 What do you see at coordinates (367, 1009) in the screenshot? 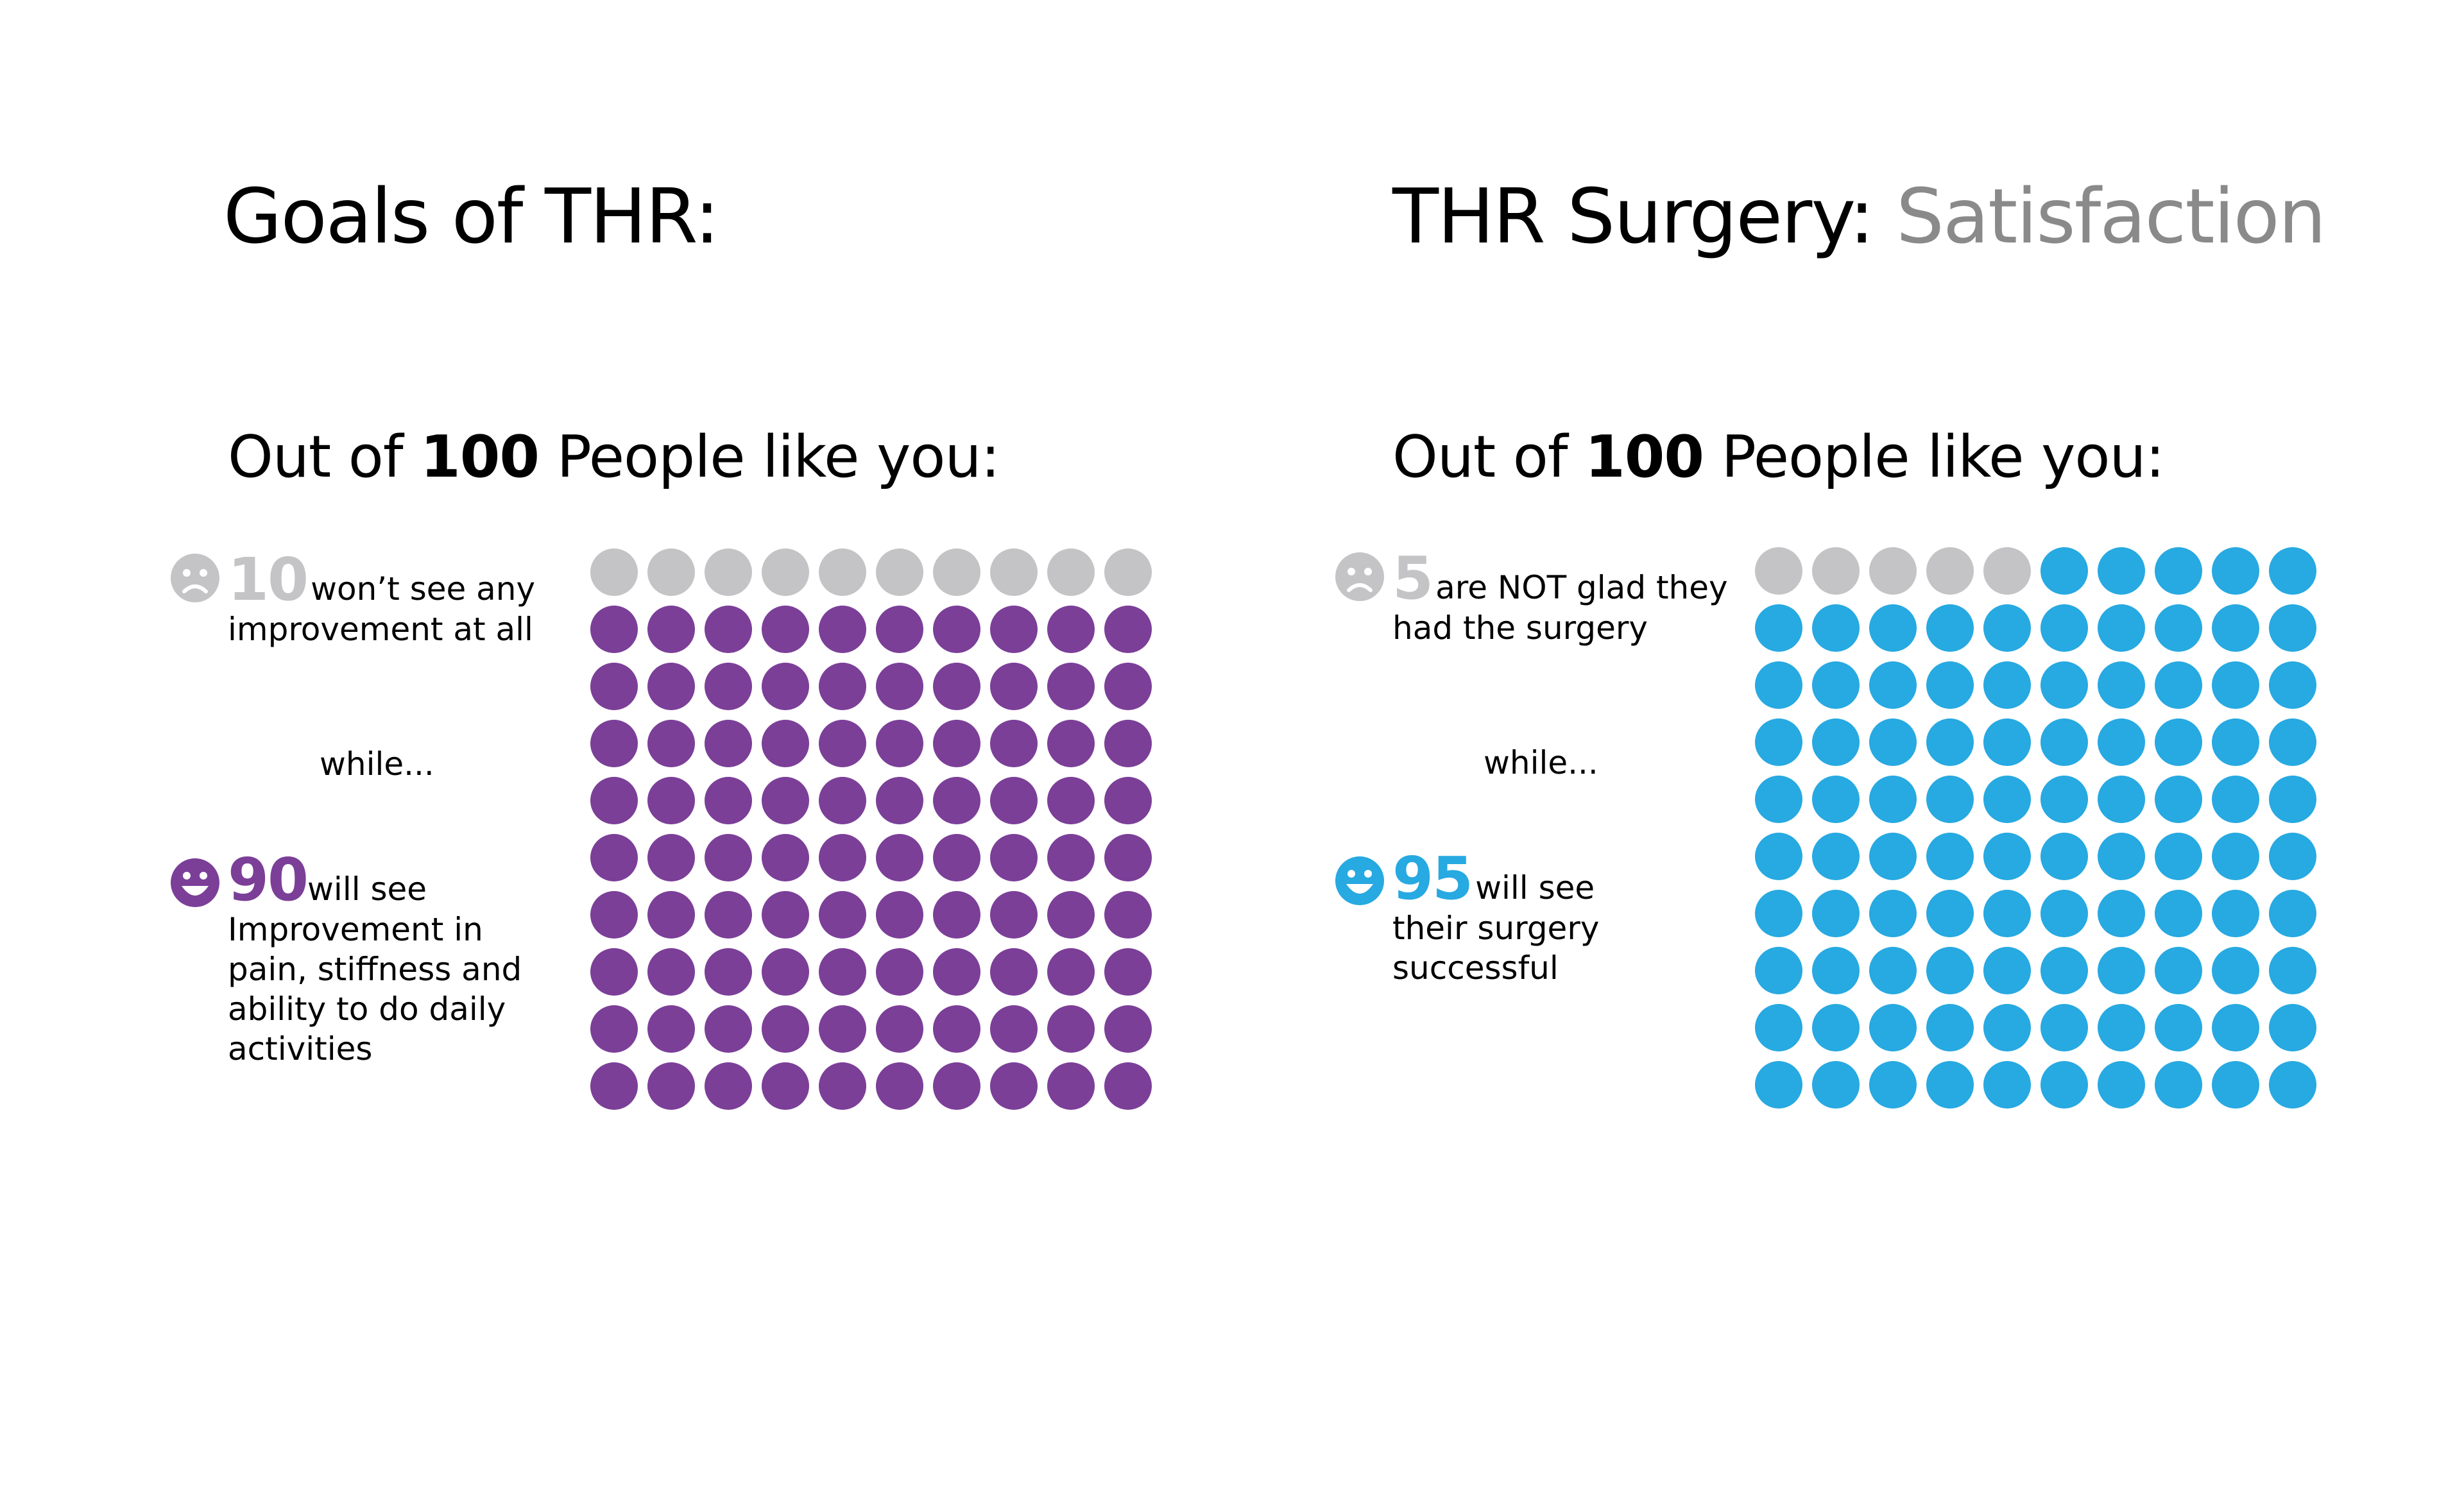
I see `left-pos-text-4: ability to do daily` at bounding box center [367, 1009].